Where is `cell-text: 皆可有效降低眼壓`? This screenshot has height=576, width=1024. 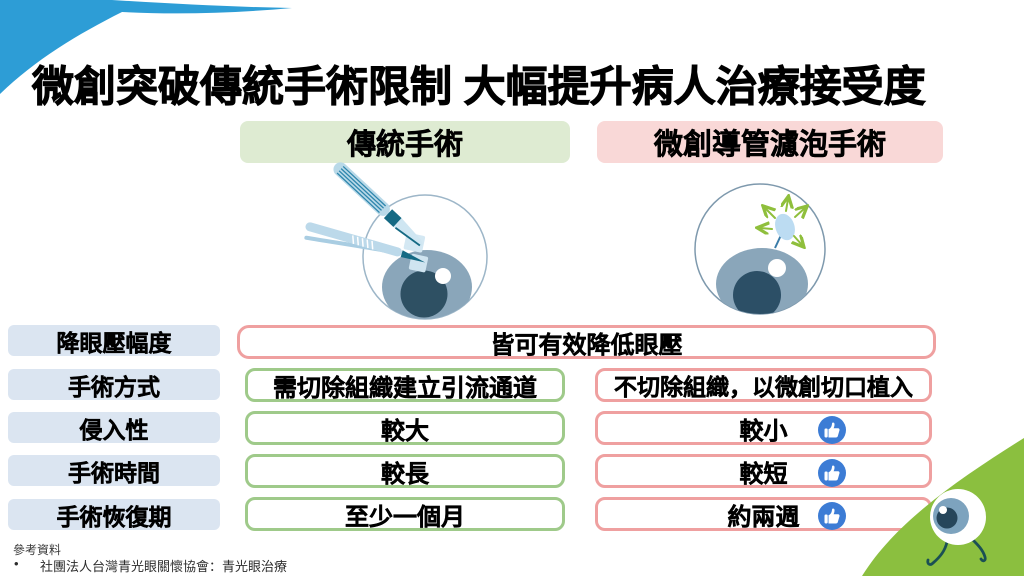
cell-text: 皆可有效降低眼壓 is located at coordinates (586, 345).